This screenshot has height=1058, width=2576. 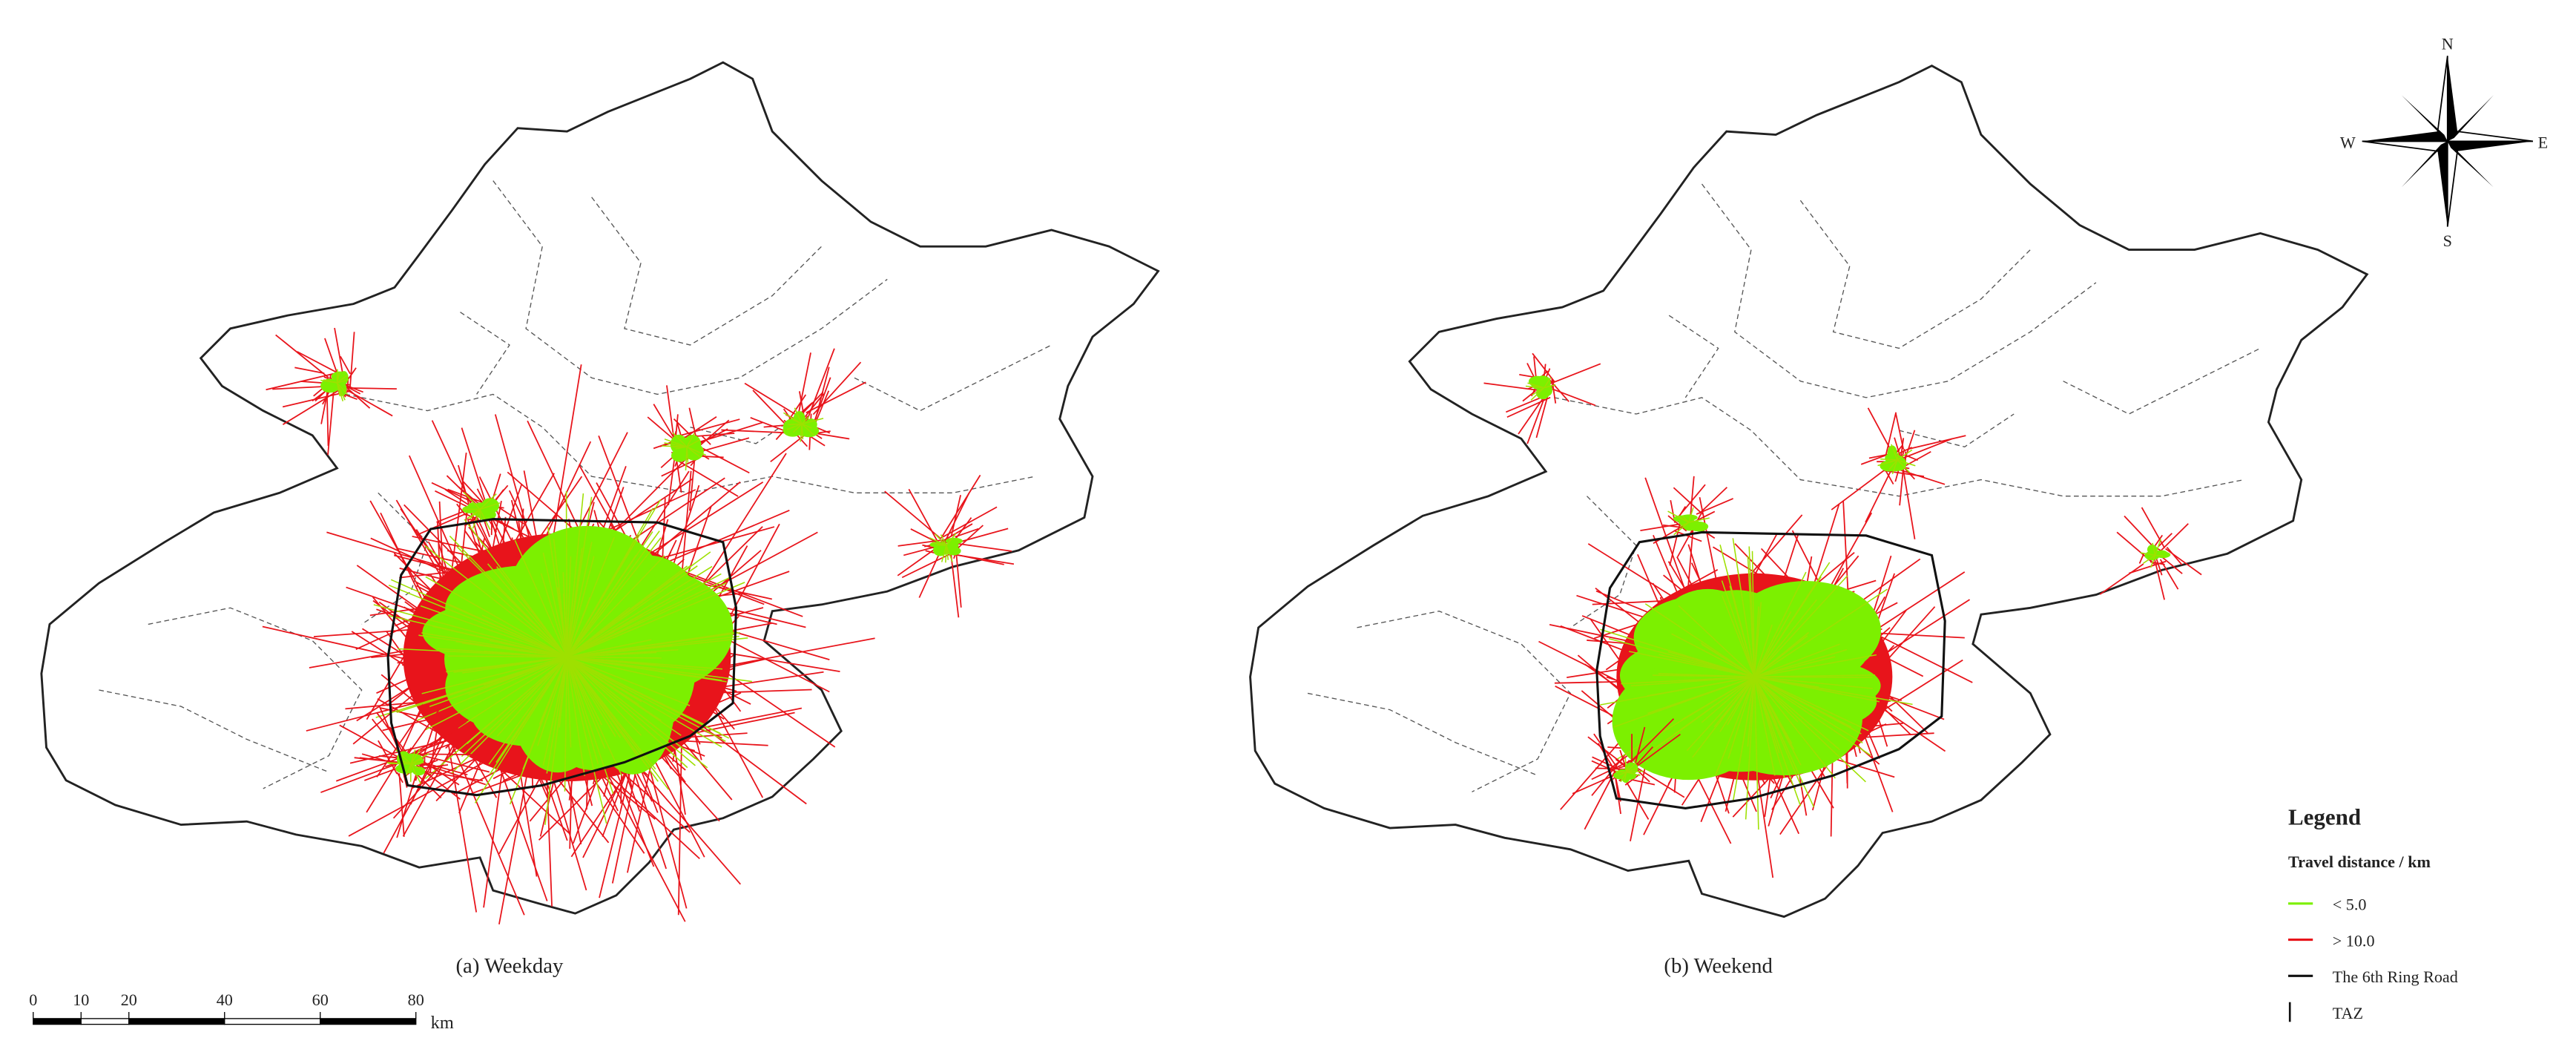 What do you see at coordinates (2348, 142) in the screenshot?
I see `compass-label: W` at bounding box center [2348, 142].